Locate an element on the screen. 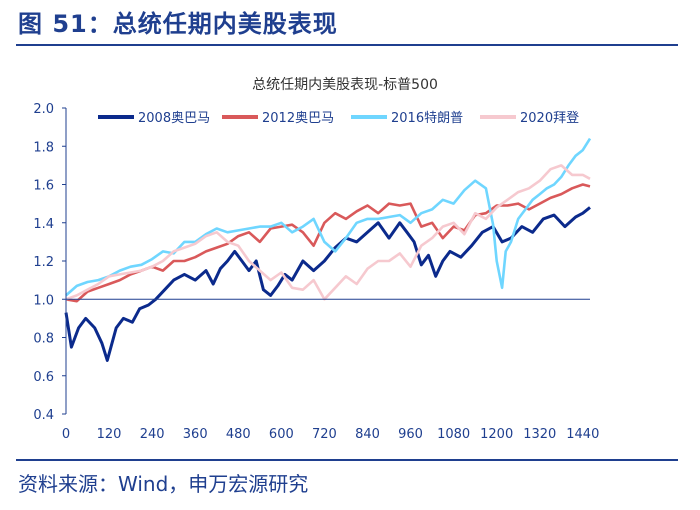 The width and height of the screenshot is (700, 510). legend-label: 2008奥巴马 is located at coordinates (174, 118).